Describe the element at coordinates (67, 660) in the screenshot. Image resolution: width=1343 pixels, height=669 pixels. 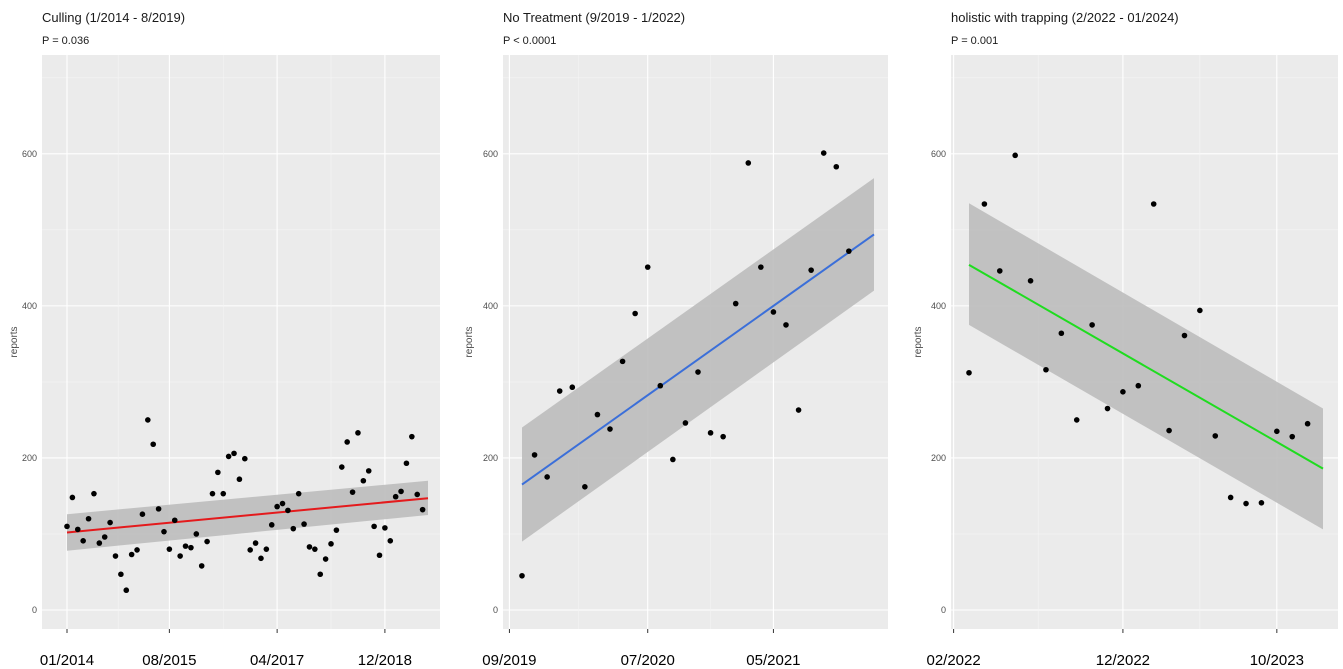
I see `x-tick-label: 01/2014` at that location.